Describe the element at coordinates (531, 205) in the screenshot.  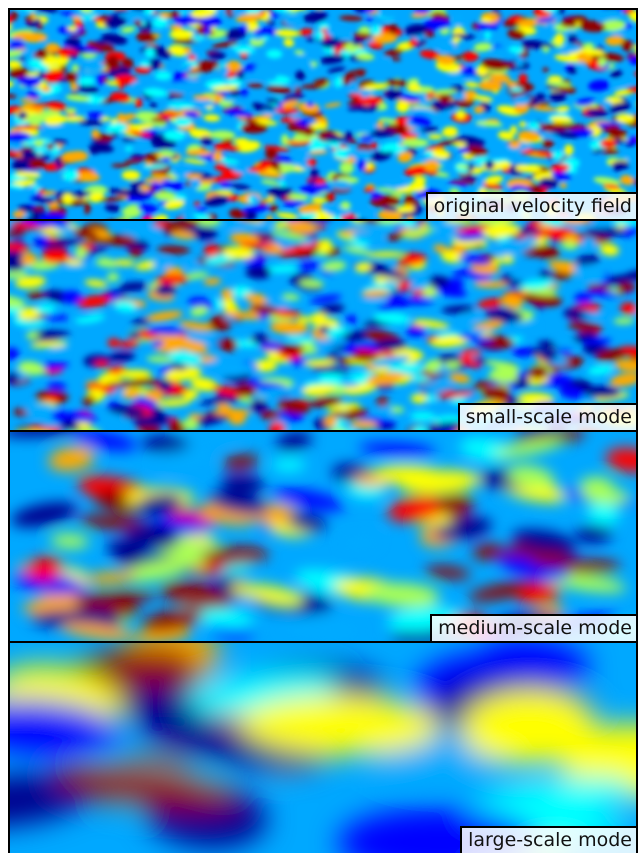
I see `panel-label: original velocity field` at that location.